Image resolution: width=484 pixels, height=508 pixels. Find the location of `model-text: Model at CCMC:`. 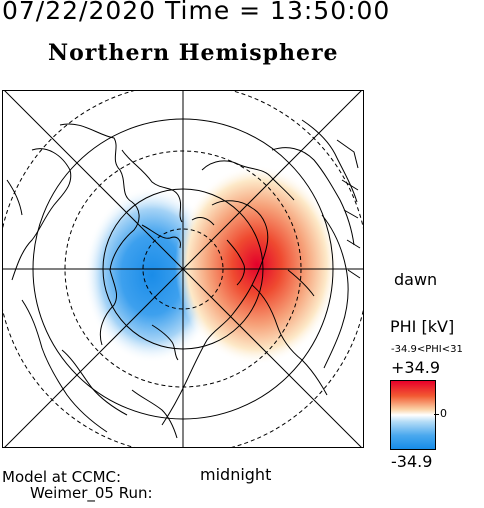

model-text: Model at CCMC: is located at coordinates (62, 477).